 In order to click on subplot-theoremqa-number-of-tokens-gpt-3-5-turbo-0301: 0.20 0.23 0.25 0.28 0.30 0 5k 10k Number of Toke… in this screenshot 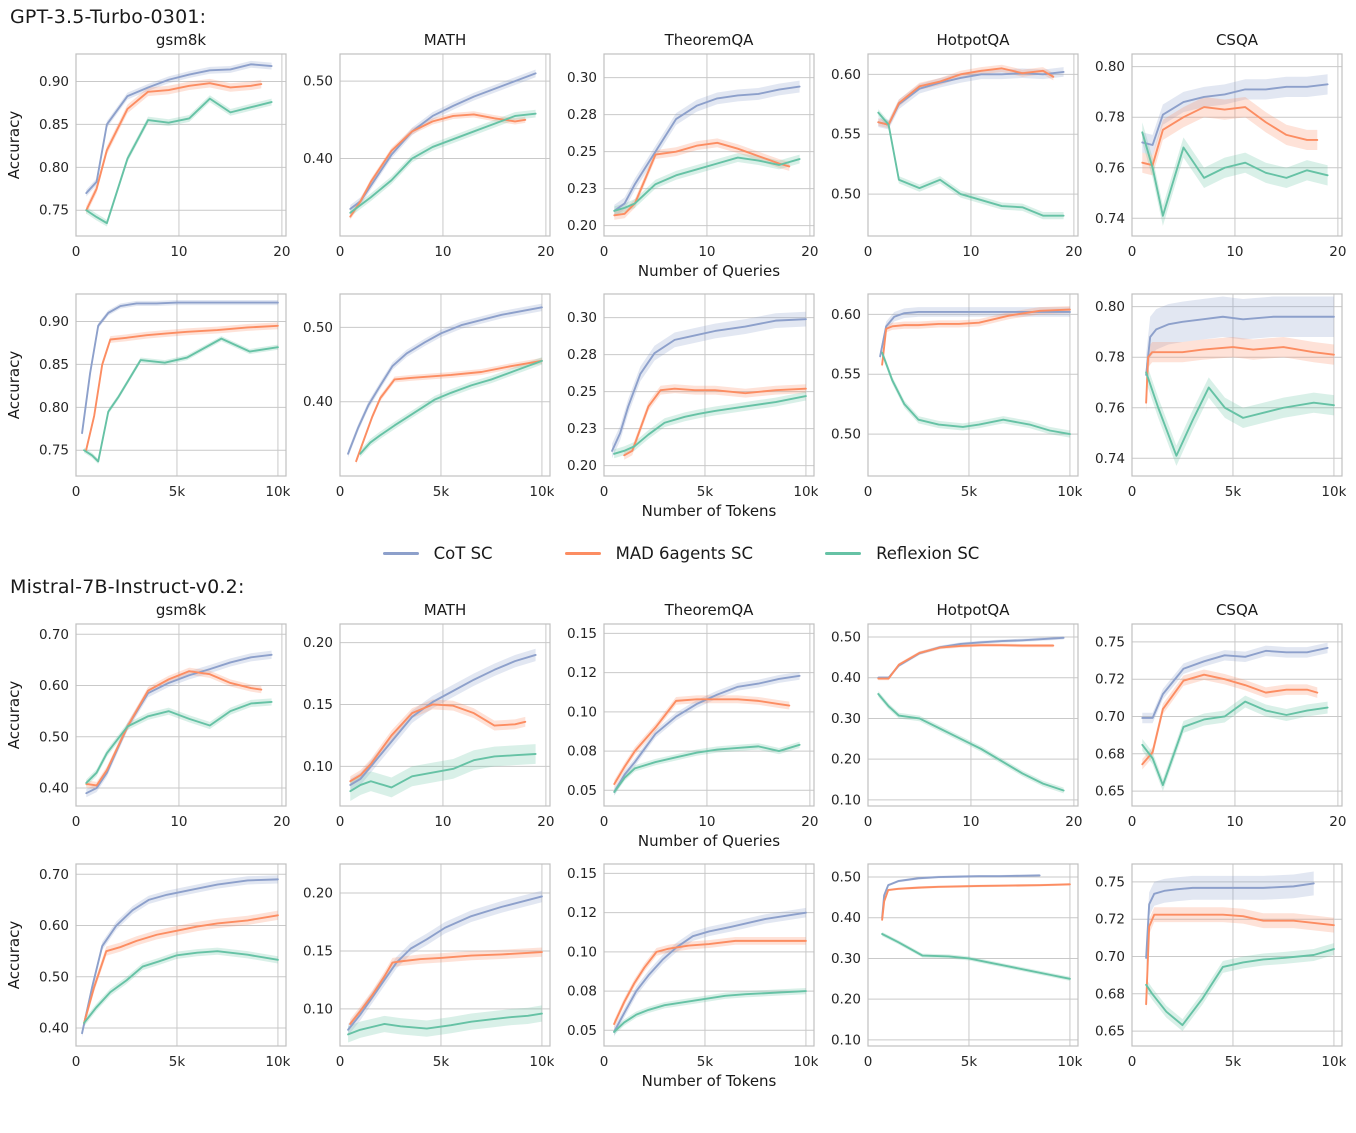, I will do `click(689, 404)`.